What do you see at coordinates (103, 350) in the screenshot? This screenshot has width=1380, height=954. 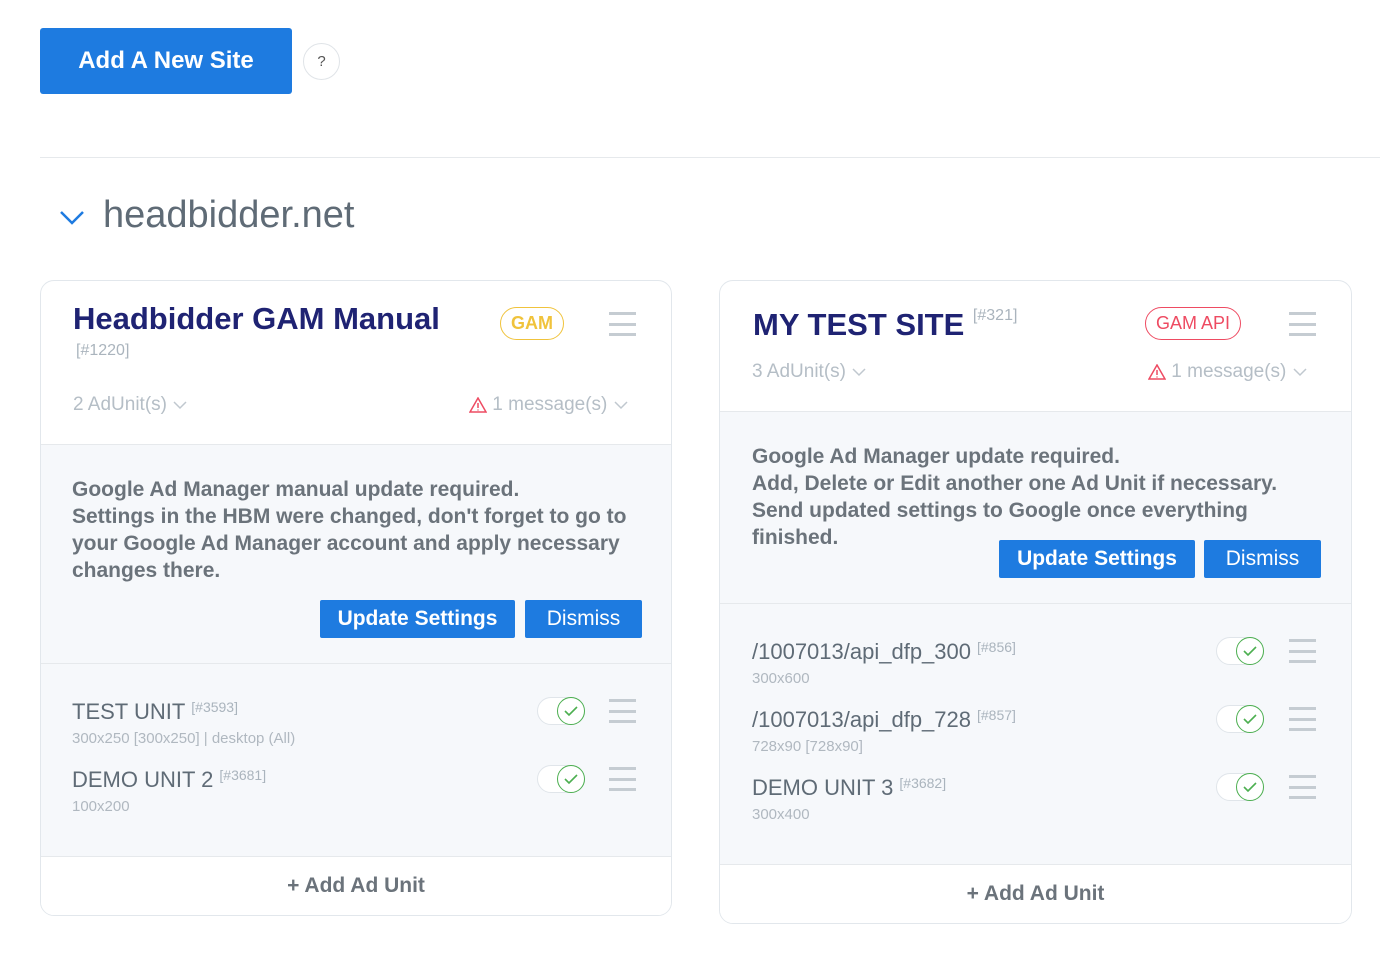 I see `card-id: [#1220]` at bounding box center [103, 350].